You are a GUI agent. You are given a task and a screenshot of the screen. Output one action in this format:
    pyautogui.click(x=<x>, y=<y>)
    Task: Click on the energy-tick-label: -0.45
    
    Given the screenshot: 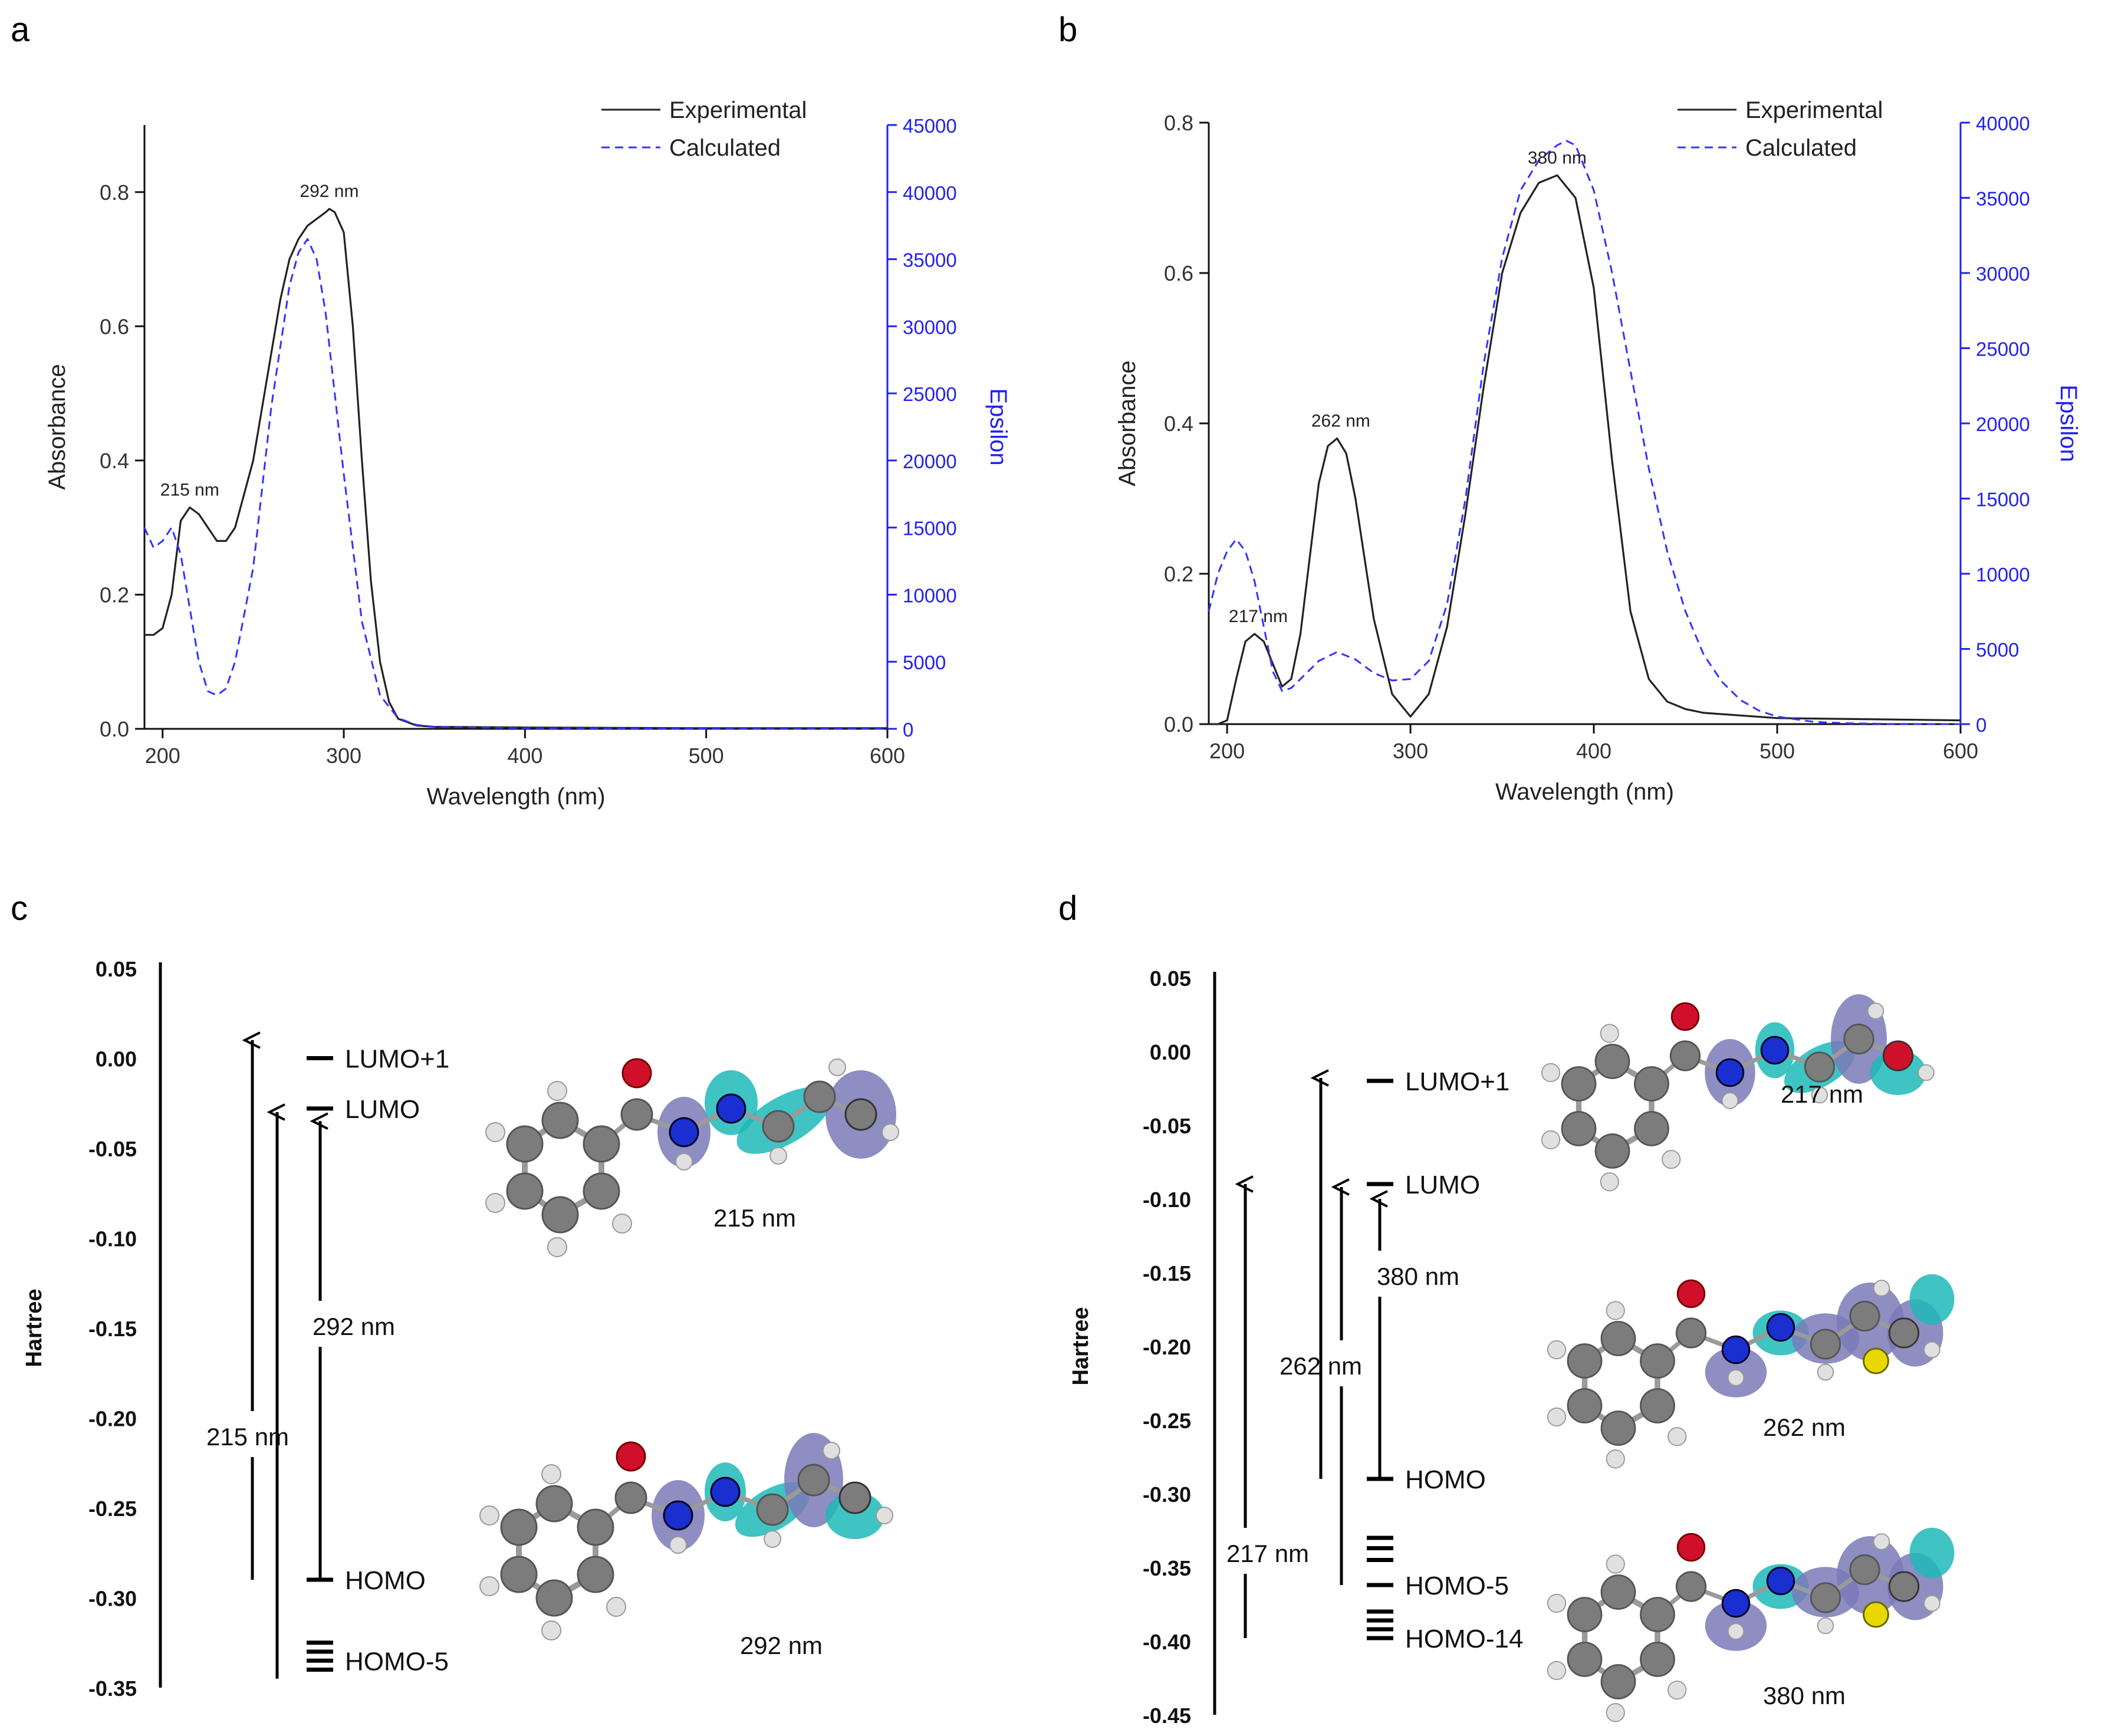 What is the action you would take?
    pyautogui.click(x=1167, y=1716)
    